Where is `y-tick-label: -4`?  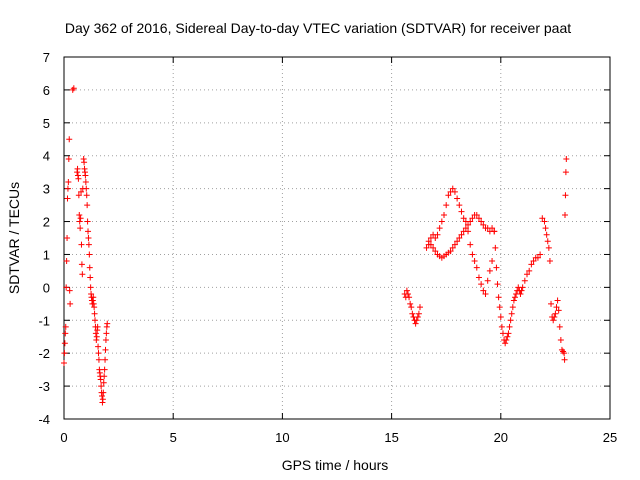
y-tick-label: -4 is located at coordinates (44, 419).